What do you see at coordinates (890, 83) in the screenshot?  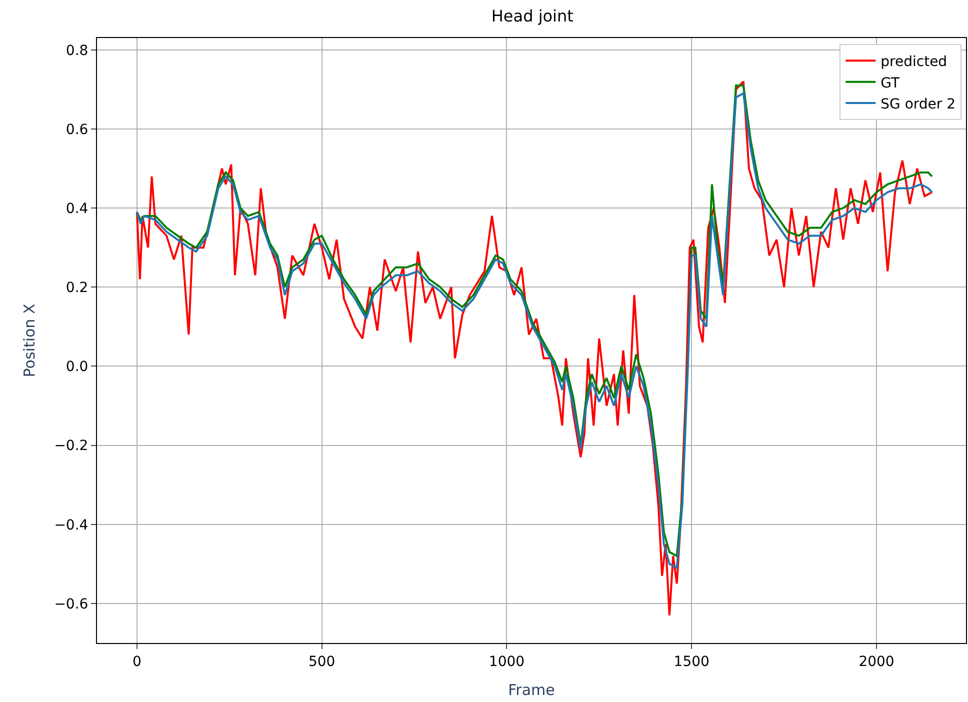 I see `legend-label: GT` at bounding box center [890, 83].